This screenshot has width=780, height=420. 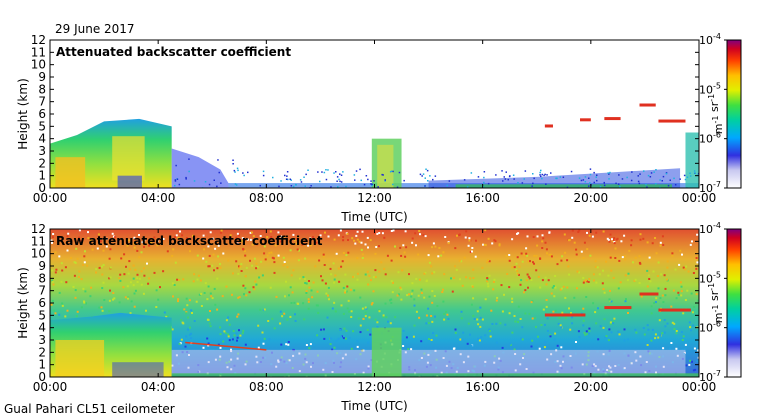 What do you see at coordinates (42, 163) in the screenshot?
I see `y-tick-label: 2` at bounding box center [42, 163].